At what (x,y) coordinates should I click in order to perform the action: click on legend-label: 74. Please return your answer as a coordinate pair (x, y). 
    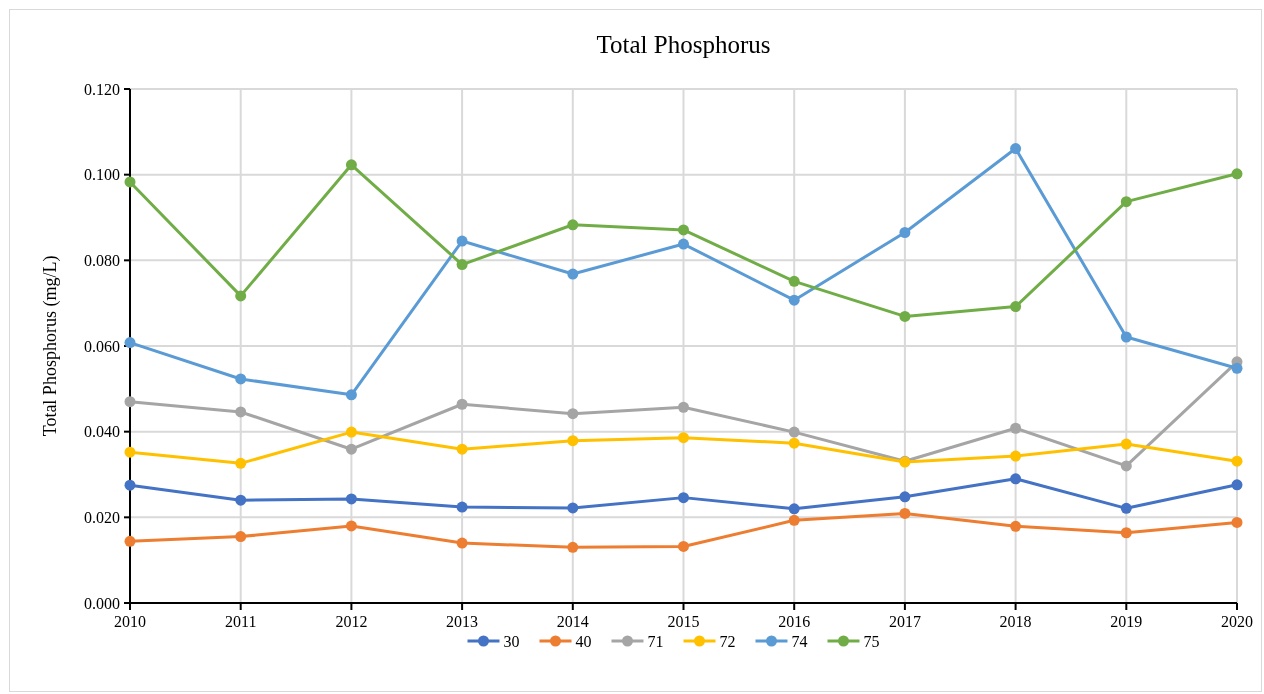
    Looking at the image, I should click on (799, 641).